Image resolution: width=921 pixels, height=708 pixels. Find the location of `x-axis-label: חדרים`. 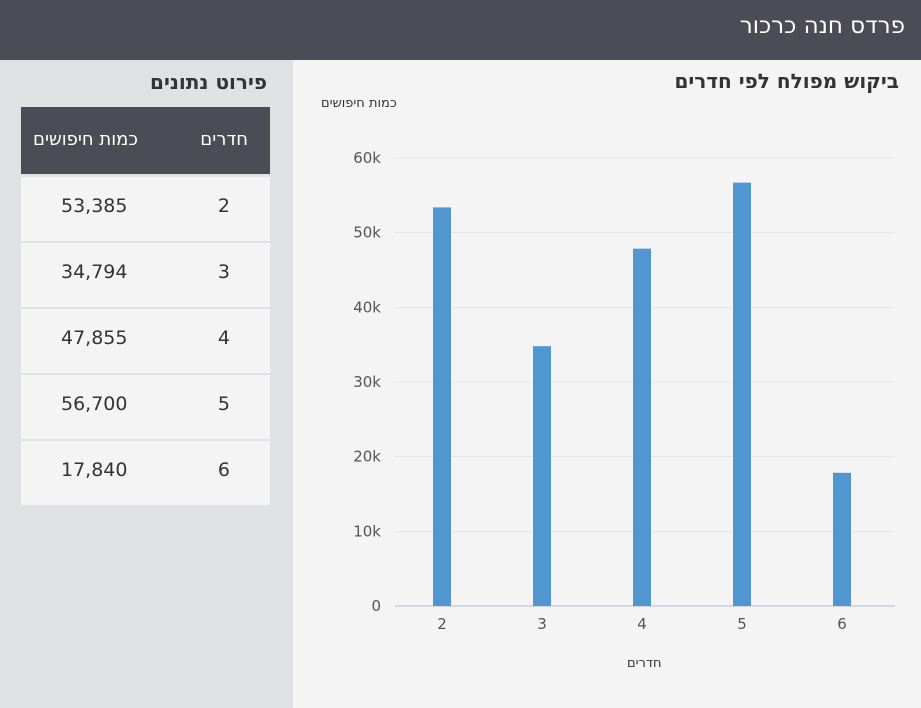

x-axis-label: חדרים is located at coordinates (644, 663).